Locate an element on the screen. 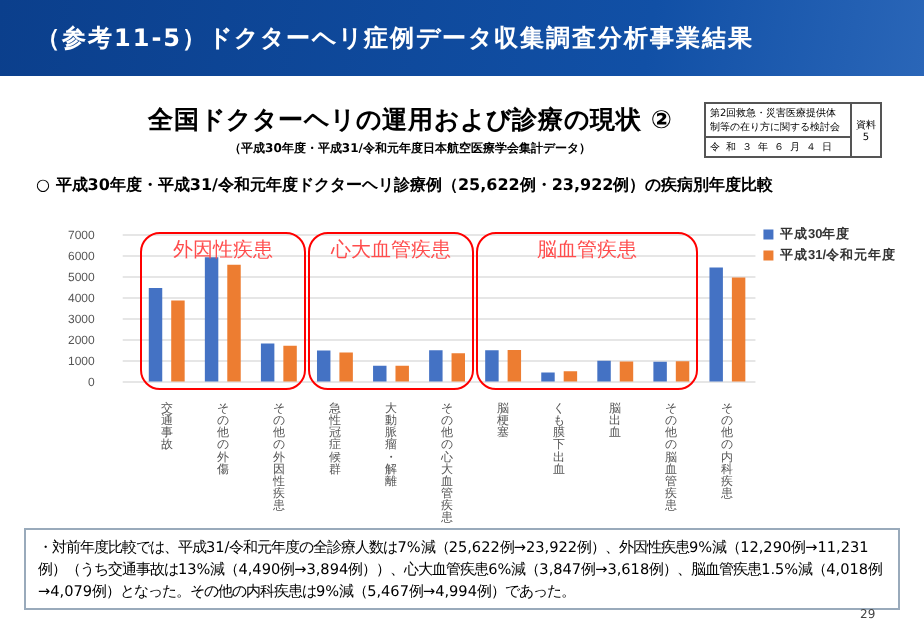 The width and height of the screenshot is (924, 640). annotation: 脳血管疾患 is located at coordinates (587, 250).